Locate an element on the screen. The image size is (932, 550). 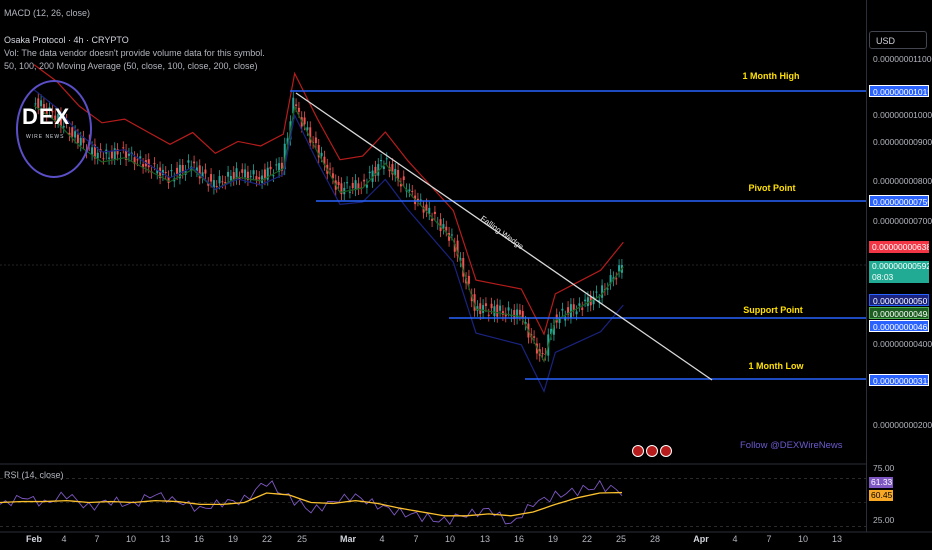
time-tick: 22 is located at coordinates (267, 539).